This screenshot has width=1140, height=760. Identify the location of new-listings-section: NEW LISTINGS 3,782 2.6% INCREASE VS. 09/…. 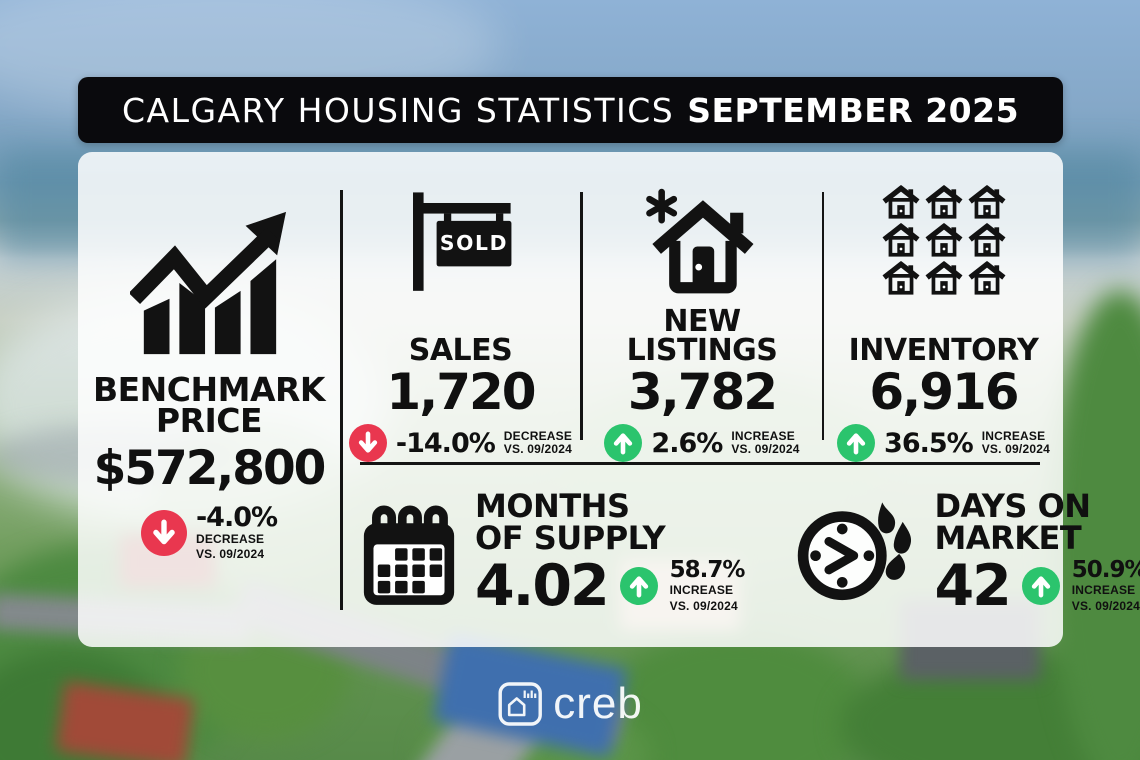
(702, 321).